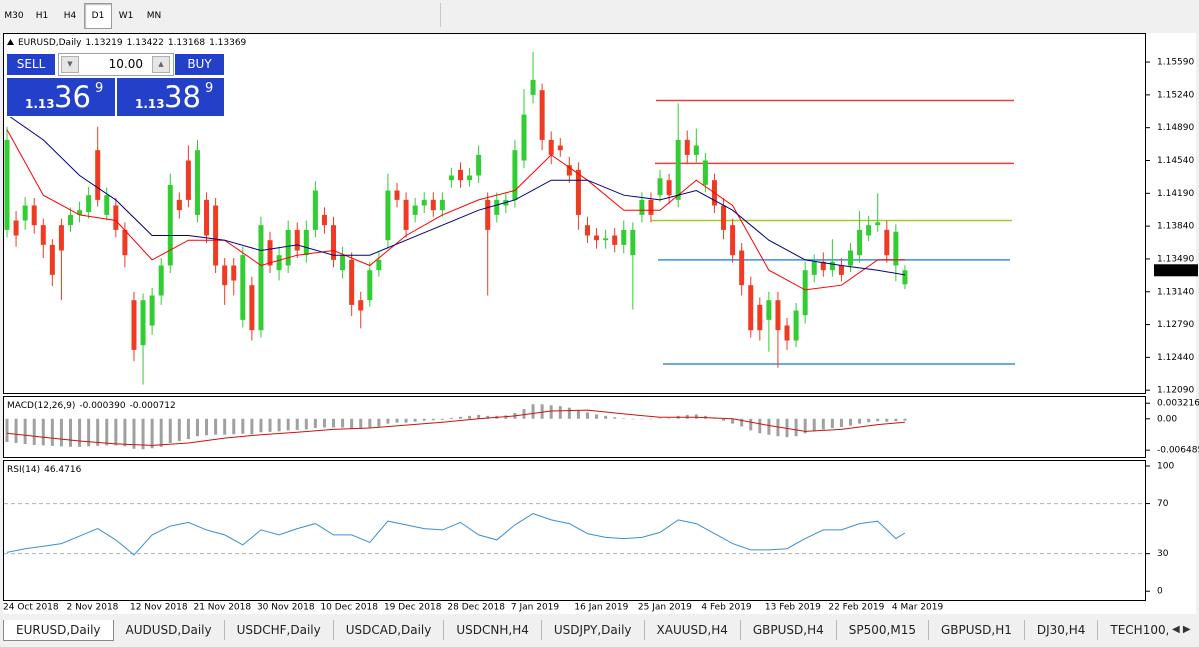  Describe the element at coordinates (476, 608) in the screenshot. I see `x-tick-label: 28 Dec 2018` at that location.